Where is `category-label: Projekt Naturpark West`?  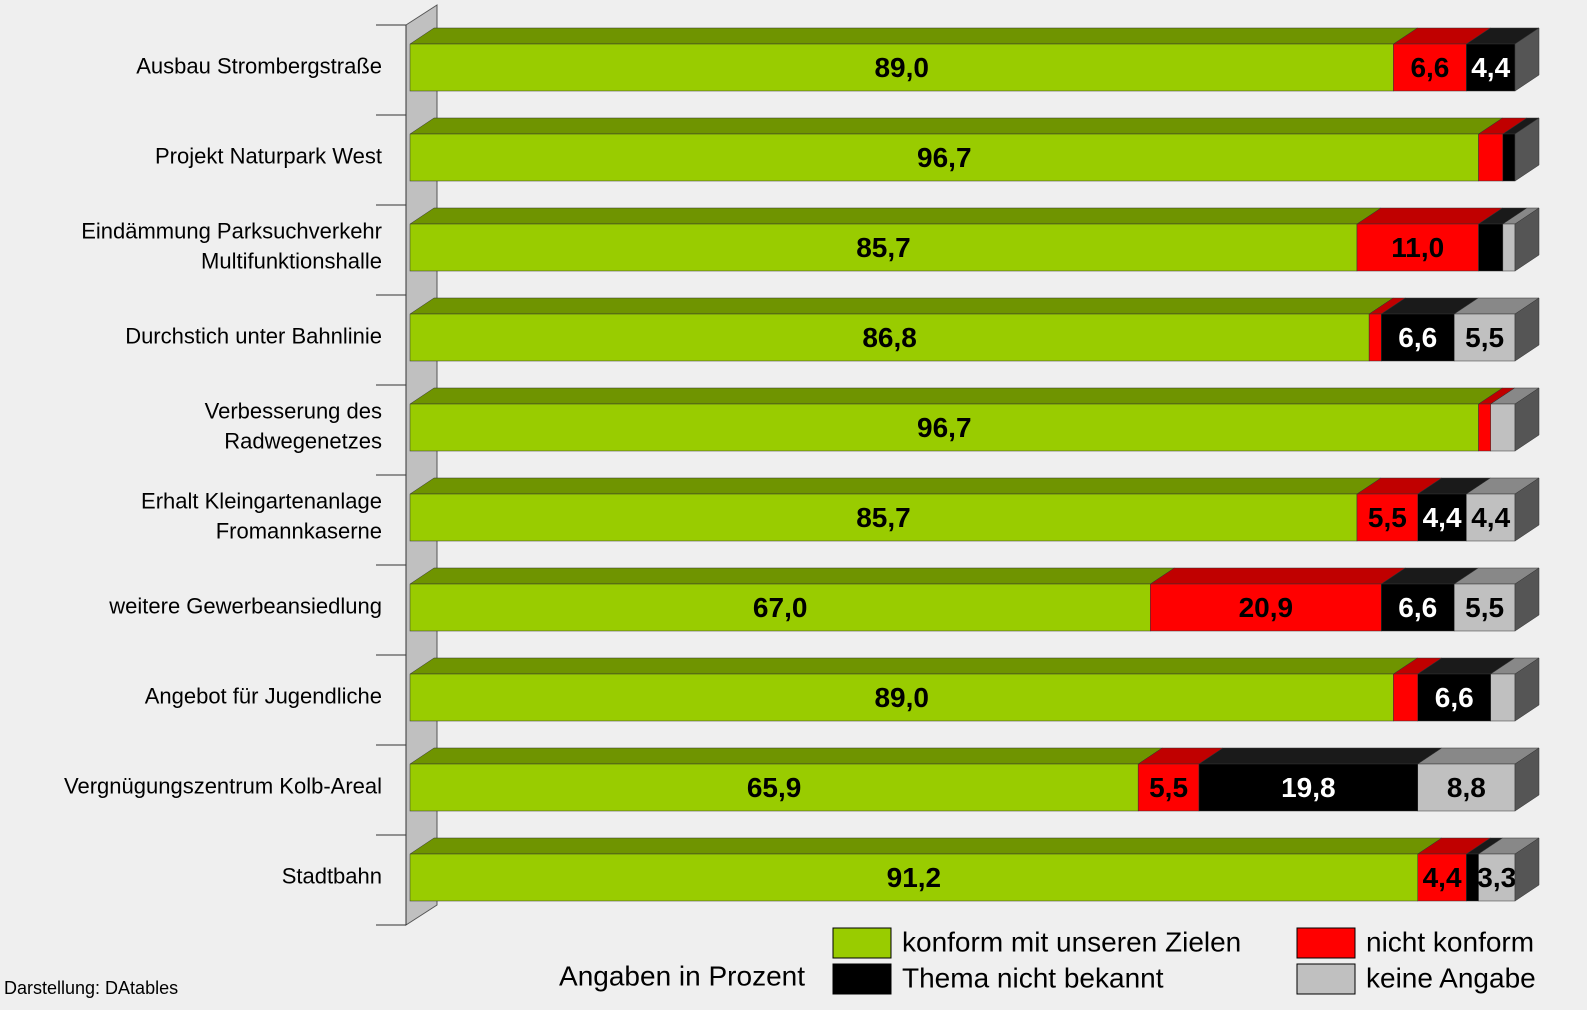
category-label: Projekt Naturpark West is located at coordinates (268, 155).